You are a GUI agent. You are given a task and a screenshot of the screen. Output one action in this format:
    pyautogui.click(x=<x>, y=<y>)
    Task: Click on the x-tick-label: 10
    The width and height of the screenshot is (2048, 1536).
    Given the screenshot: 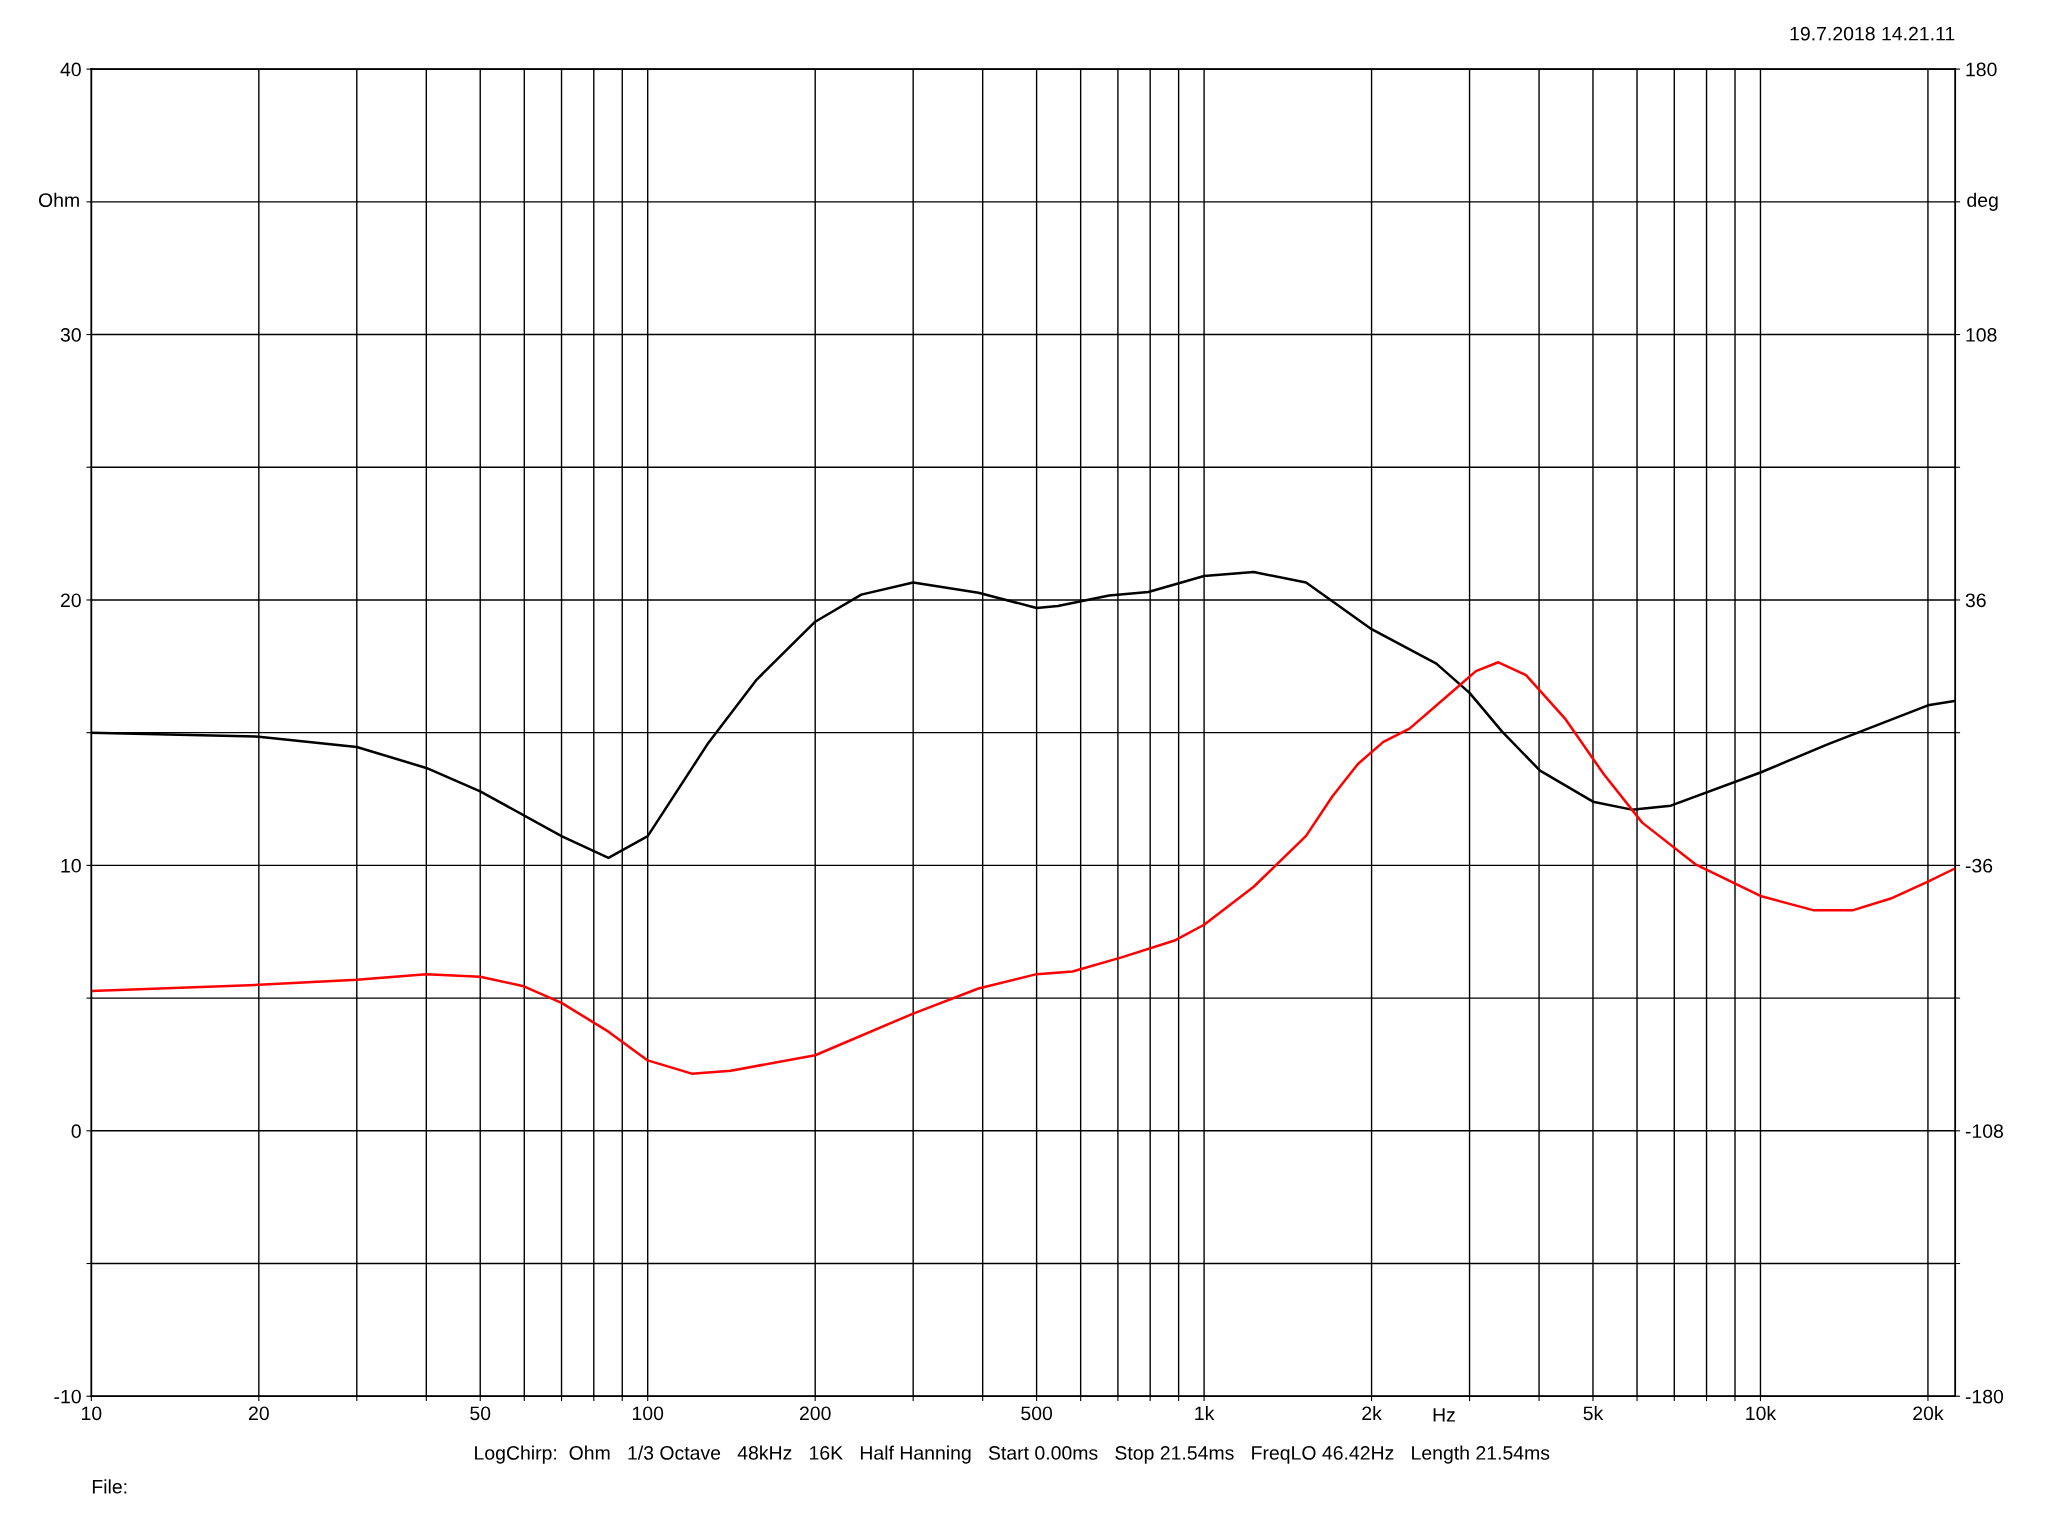 What is the action you would take?
    pyautogui.click(x=92, y=1413)
    